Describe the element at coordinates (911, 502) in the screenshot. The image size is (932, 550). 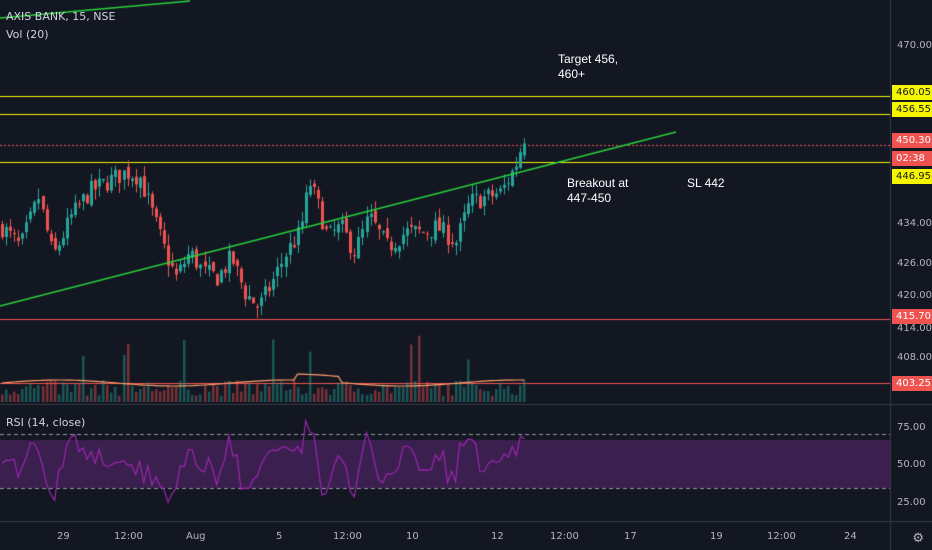
I see `rsi-axis-tick: 25.00` at that location.